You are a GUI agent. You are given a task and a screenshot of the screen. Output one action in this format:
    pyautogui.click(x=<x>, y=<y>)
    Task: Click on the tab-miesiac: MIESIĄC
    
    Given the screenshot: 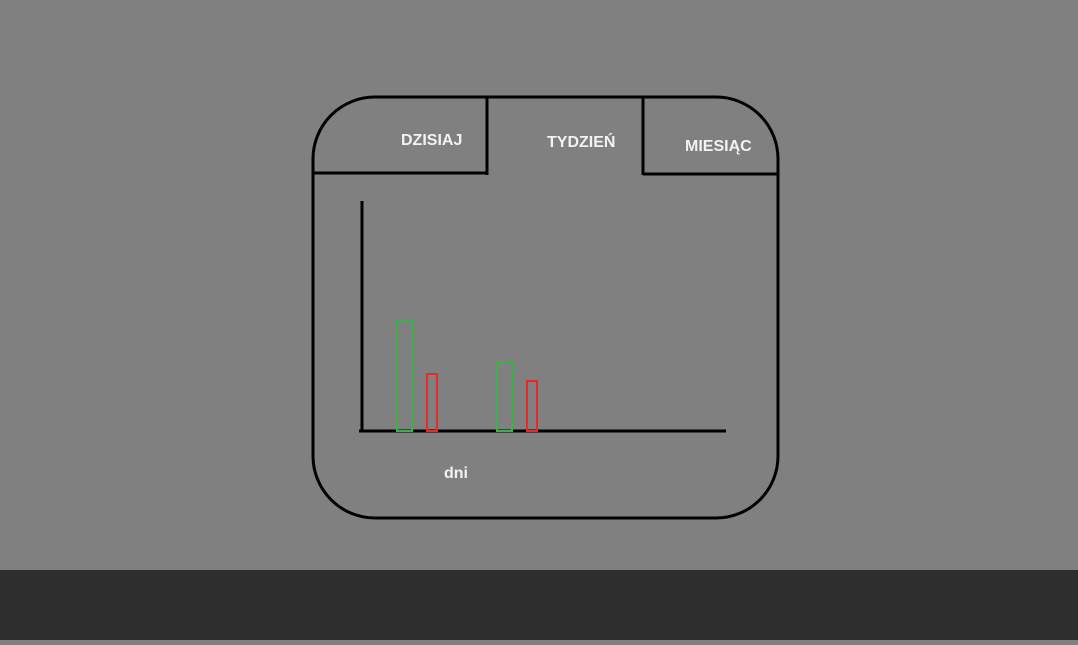 What is the action you would take?
    pyautogui.click(x=711, y=135)
    